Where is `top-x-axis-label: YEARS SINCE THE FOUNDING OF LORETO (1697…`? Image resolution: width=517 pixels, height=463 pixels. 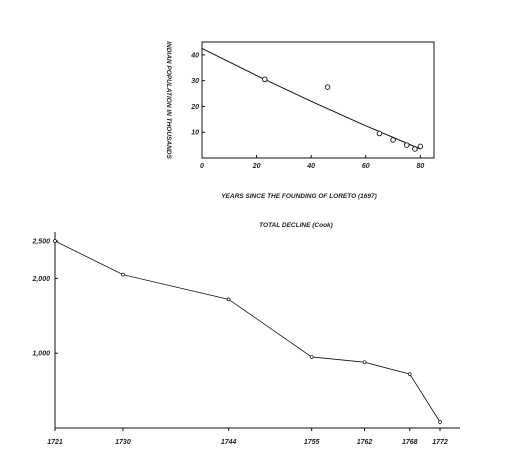
top-x-axis-label: YEARS SINCE THE FOUNDING OF LORETO (1697… is located at coordinates (299, 196).